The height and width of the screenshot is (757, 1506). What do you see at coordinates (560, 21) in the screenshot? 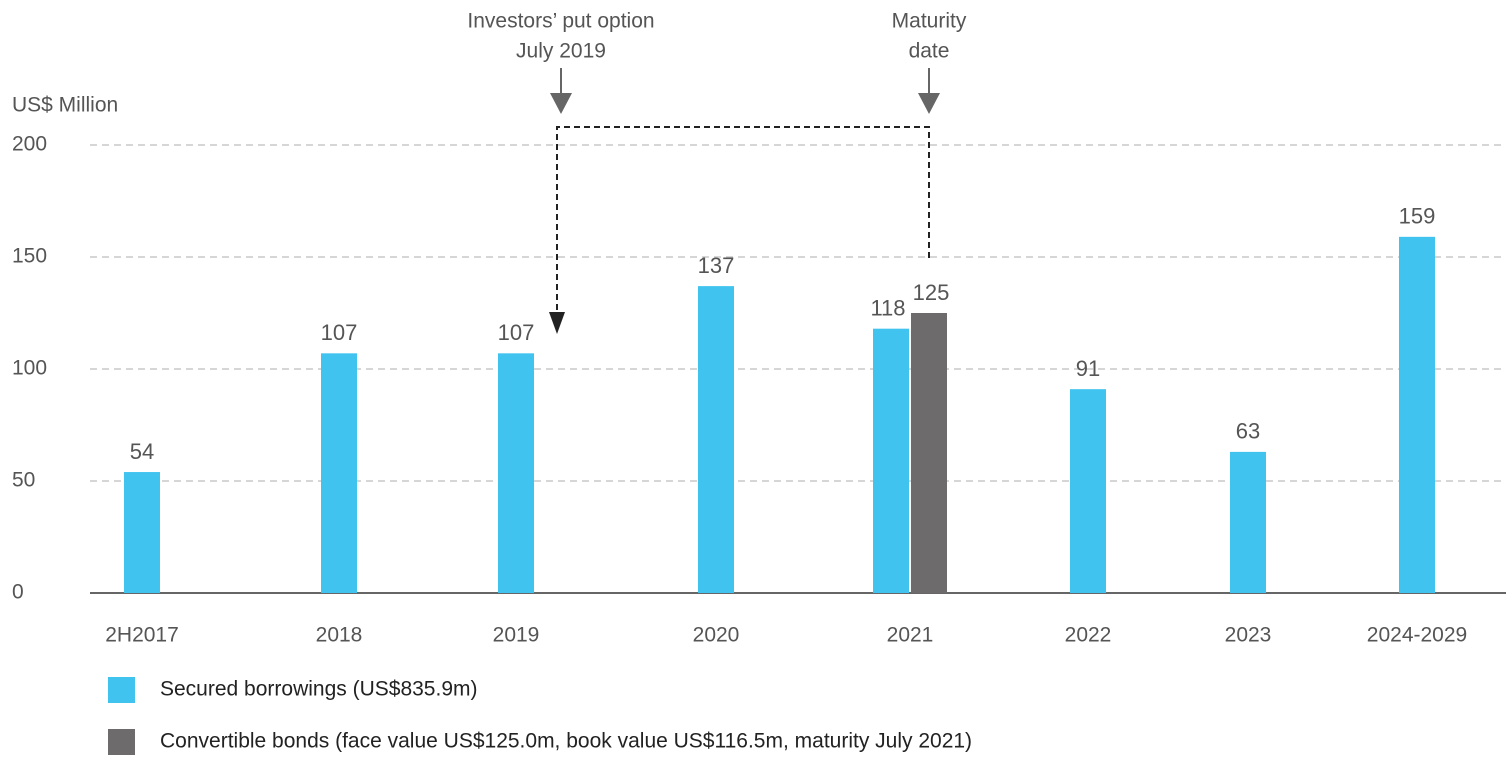
I see `annotation: Investors’ put option` at bounding box center [560, 21].